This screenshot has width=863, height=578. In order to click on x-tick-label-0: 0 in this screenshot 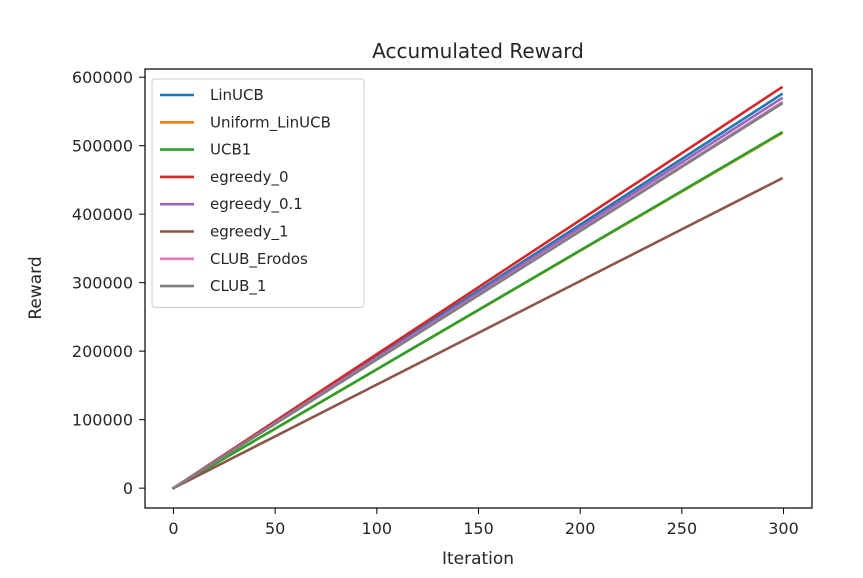, I will do `click(173, 528)`.